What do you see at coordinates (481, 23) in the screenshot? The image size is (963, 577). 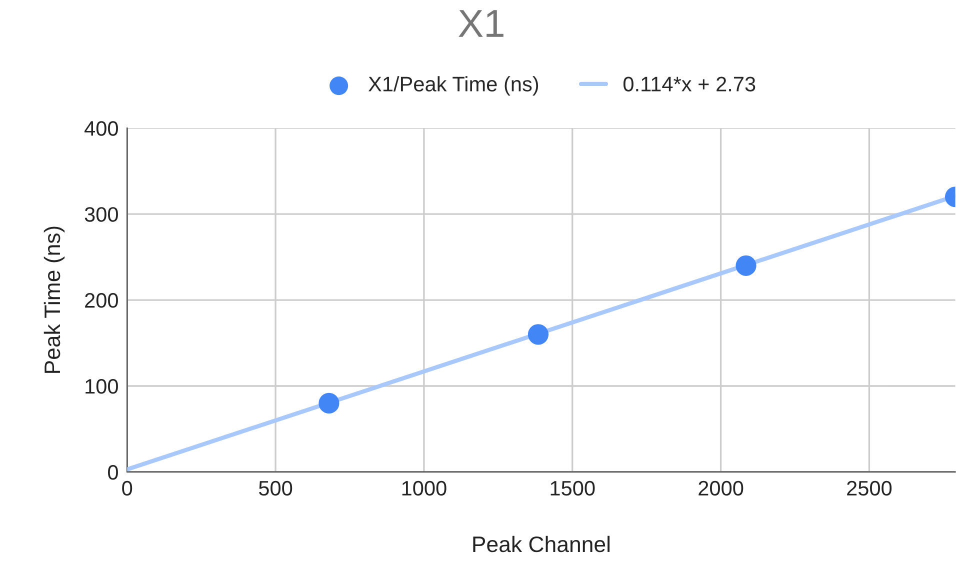 I see `chart-title: X1` at bounding box center [481, 23].